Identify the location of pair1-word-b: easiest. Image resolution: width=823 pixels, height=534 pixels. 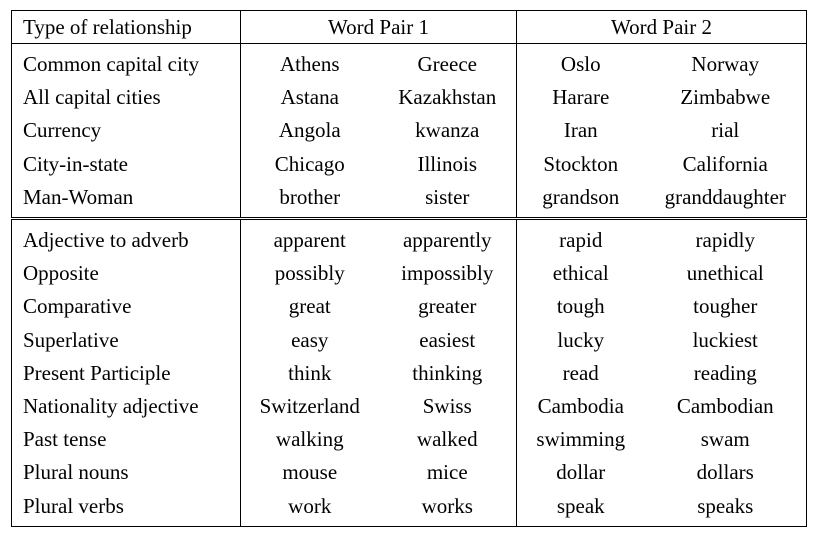
(447, 340).